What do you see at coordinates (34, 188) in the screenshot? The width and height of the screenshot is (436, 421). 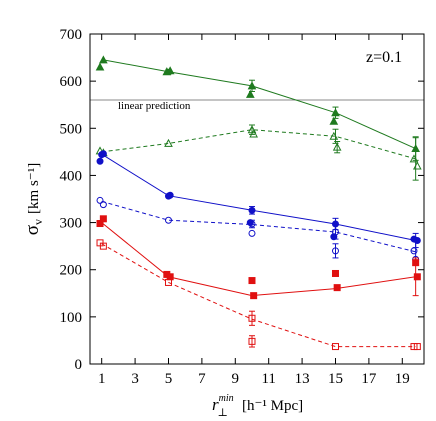 I see `y-axis-label-units: [km s⁻¹]` at bounding box center [34, 188].